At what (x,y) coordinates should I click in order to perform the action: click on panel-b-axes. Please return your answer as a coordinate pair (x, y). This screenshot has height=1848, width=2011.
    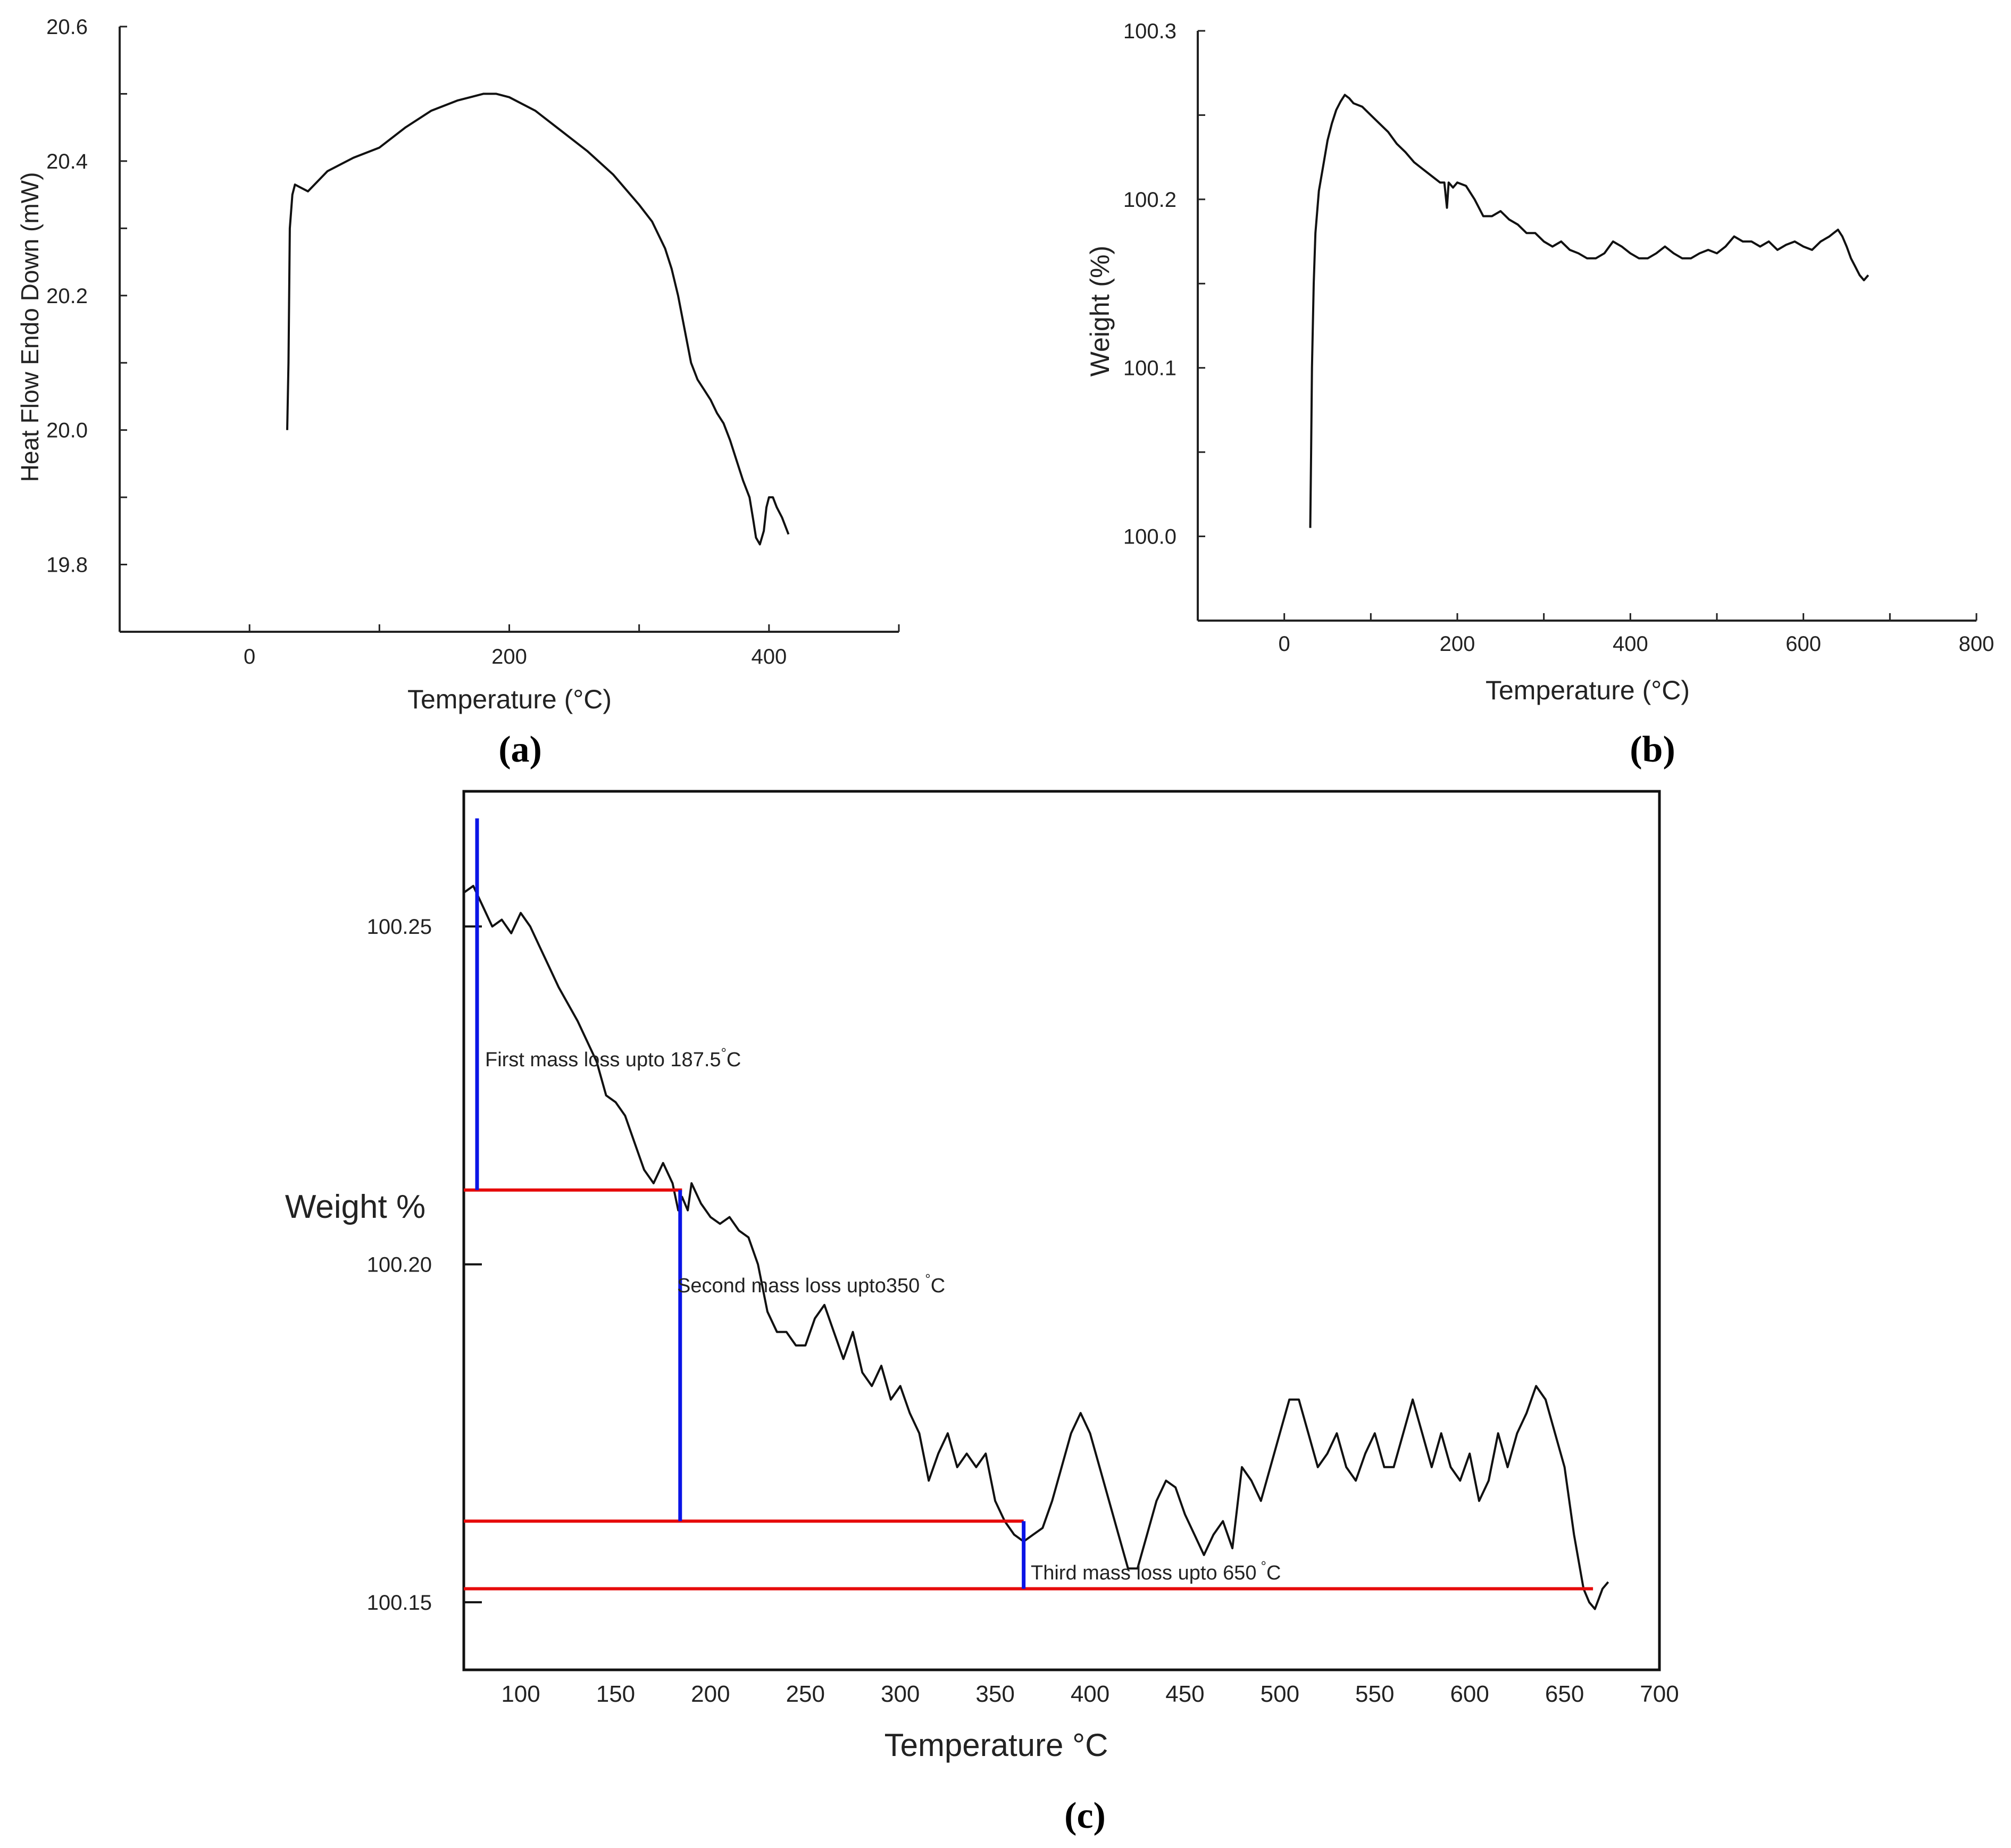
    Looking at the image, I should click on (1587, 326).